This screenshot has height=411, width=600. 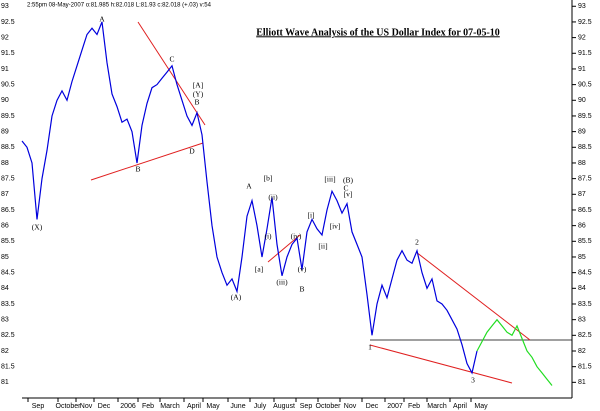 What do you see at coordinates (260, 406) in the screenshot?
I see `x-tick-label: July` at bounding box center [260, 406].